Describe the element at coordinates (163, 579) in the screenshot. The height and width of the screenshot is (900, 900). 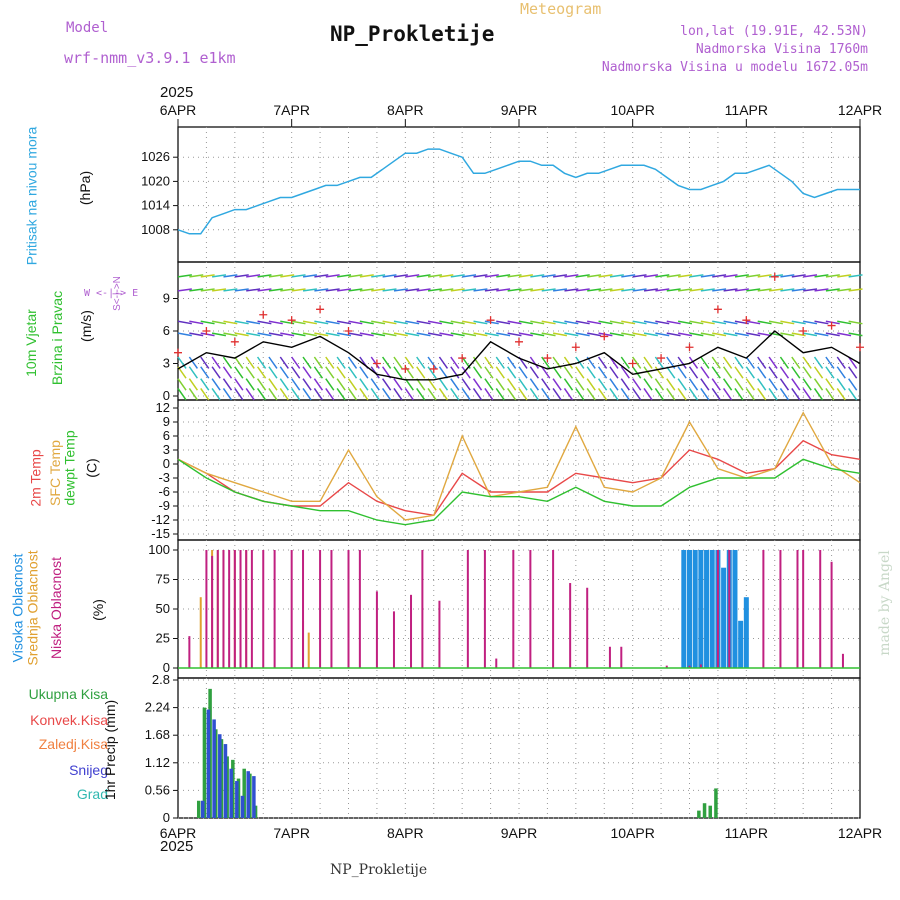
I see `cloud-ytick-label: 75` at that location.